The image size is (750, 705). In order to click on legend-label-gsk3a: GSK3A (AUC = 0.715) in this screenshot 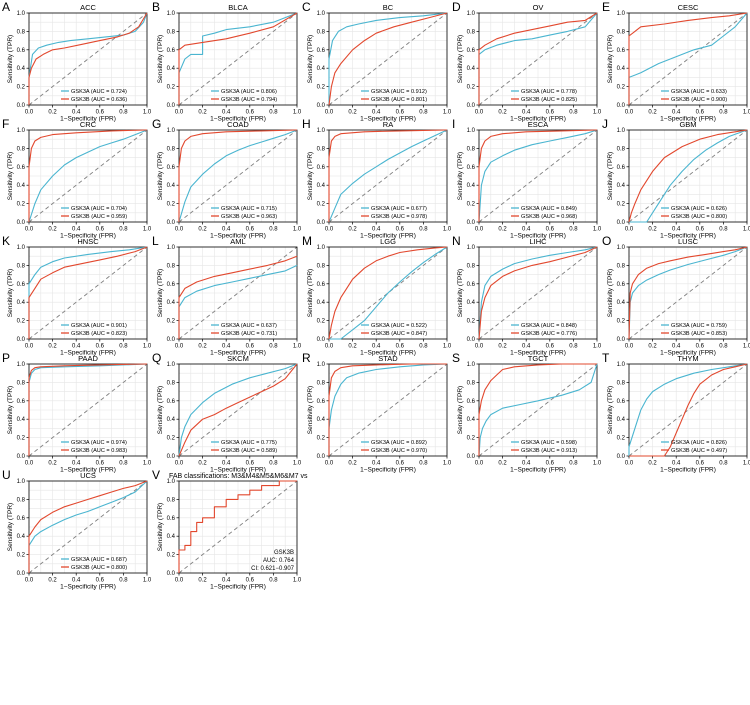, I will do `click(249, 209)`.